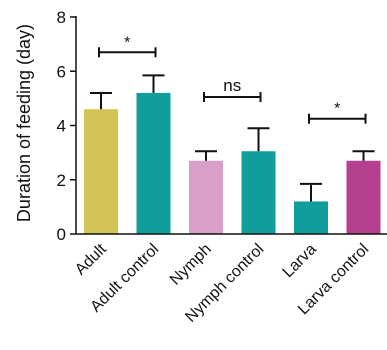 This screenshot has width=387, height=350. Describe the element at coordinates (24, 123) in the screenshot. I see `y-axis-label: Duration of feeding (day)` at that location.